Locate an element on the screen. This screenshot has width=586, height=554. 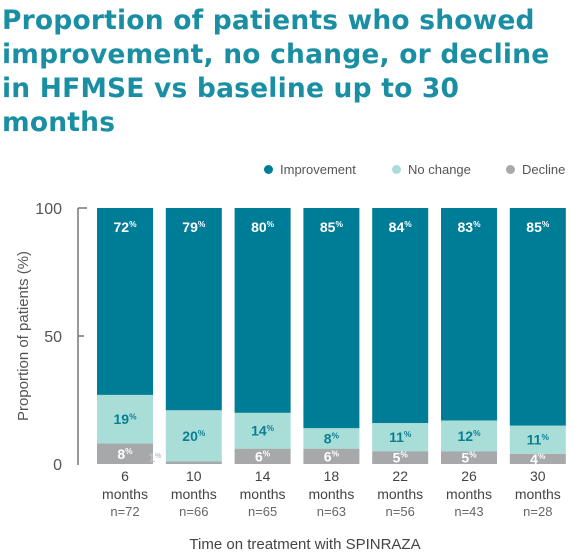
x-tick-unit-6: months is located at coordinates (125, 494).